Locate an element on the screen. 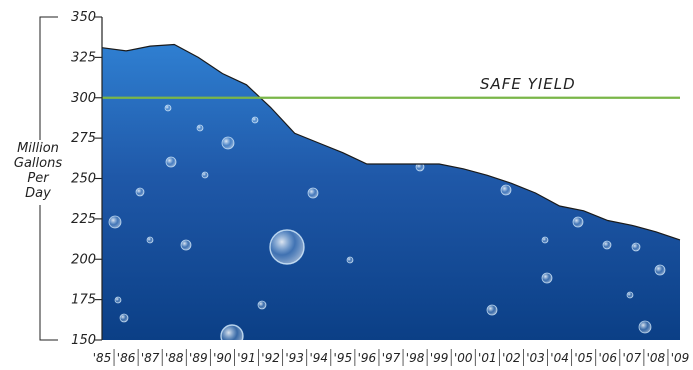 The image size is (693, 370). x-tick-label: '94 is located at coordinates (318, 358).